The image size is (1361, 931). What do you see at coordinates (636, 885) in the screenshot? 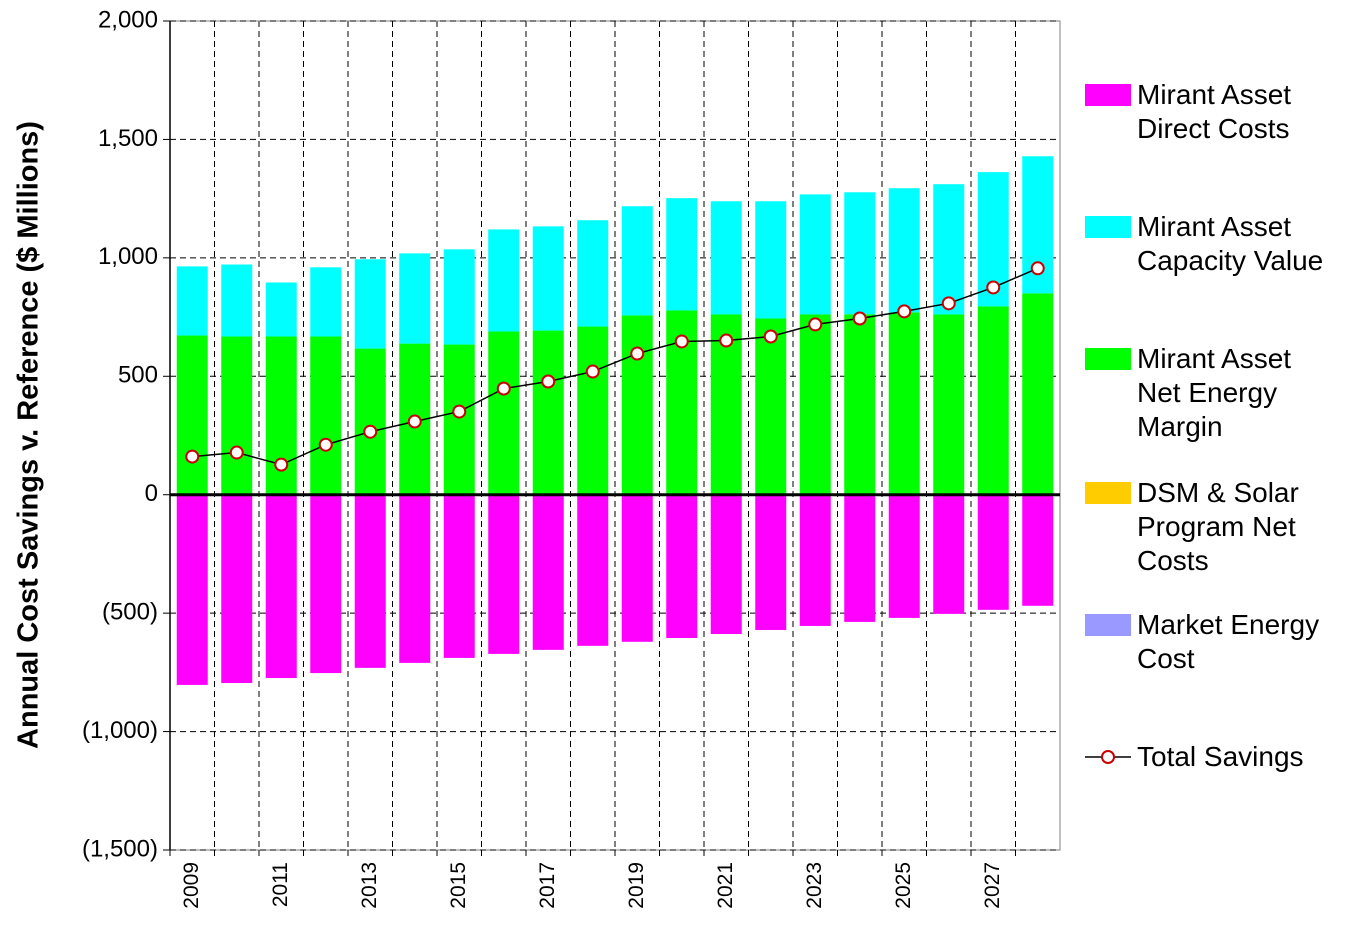
I see `x-tick-label: 2019` at bounding box center [636, 885].